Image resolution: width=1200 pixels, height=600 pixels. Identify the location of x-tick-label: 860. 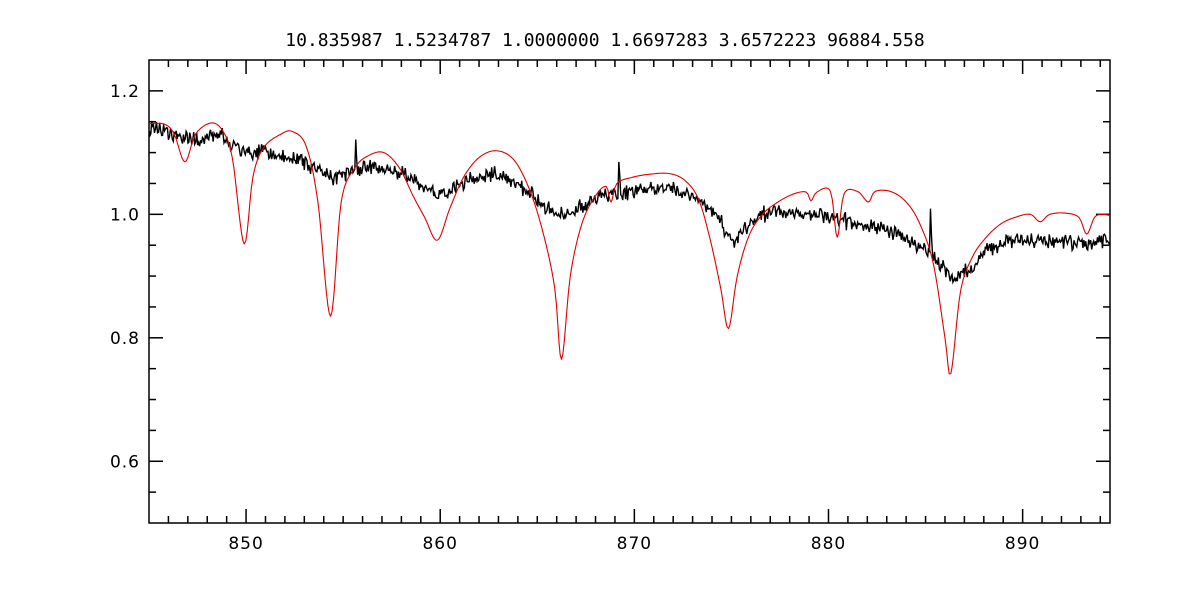
(439, 544).